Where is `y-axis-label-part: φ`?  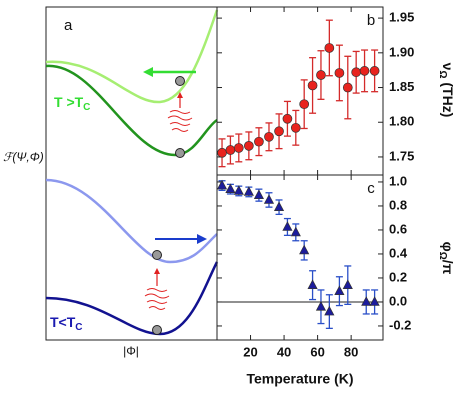 y-axis-label-part: φ is located at coordinates (448, 247).